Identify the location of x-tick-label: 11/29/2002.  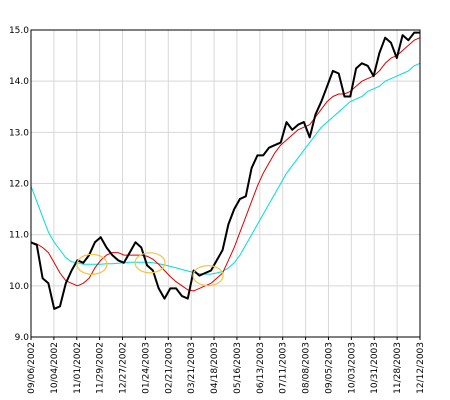
(101, 368).